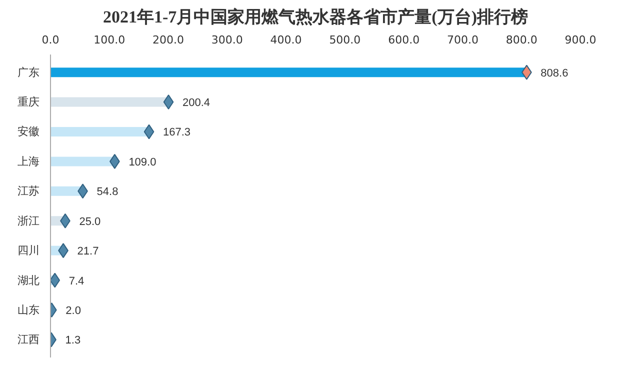  What do you see at coordinates (522, 40) in the screenshot?
I see `x-tick-label: 800.0` at bounding box center [522, 40].